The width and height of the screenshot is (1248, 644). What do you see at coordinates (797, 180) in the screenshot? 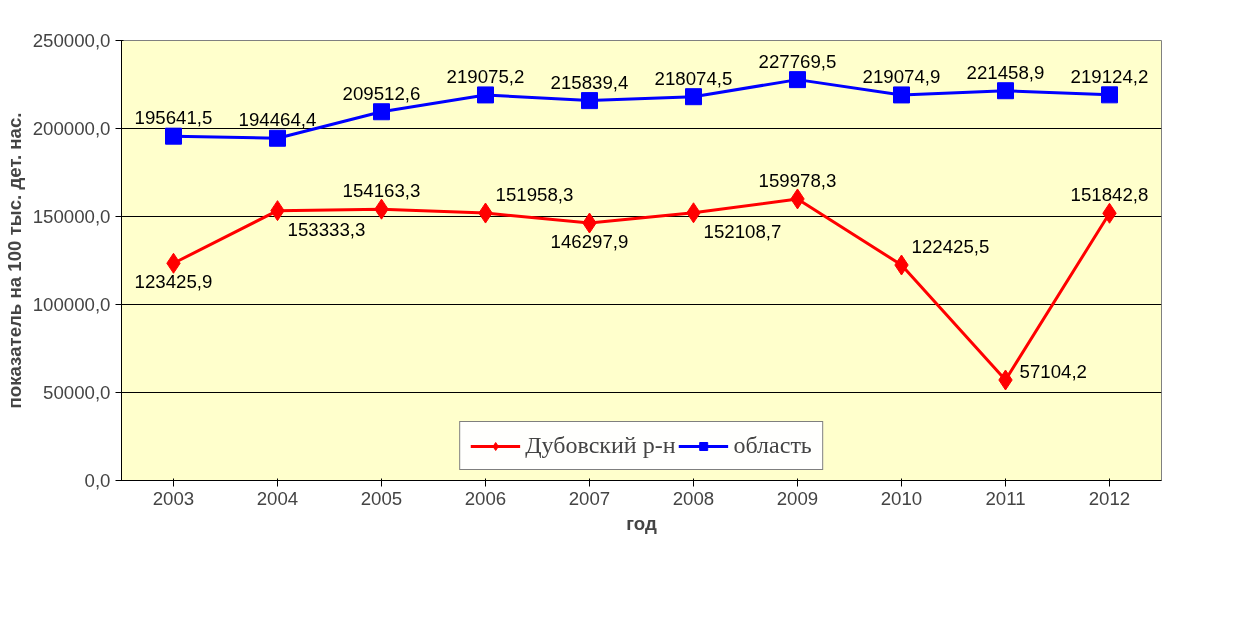
I see `data-label: 159978,3` at bounding box center [797, 180].